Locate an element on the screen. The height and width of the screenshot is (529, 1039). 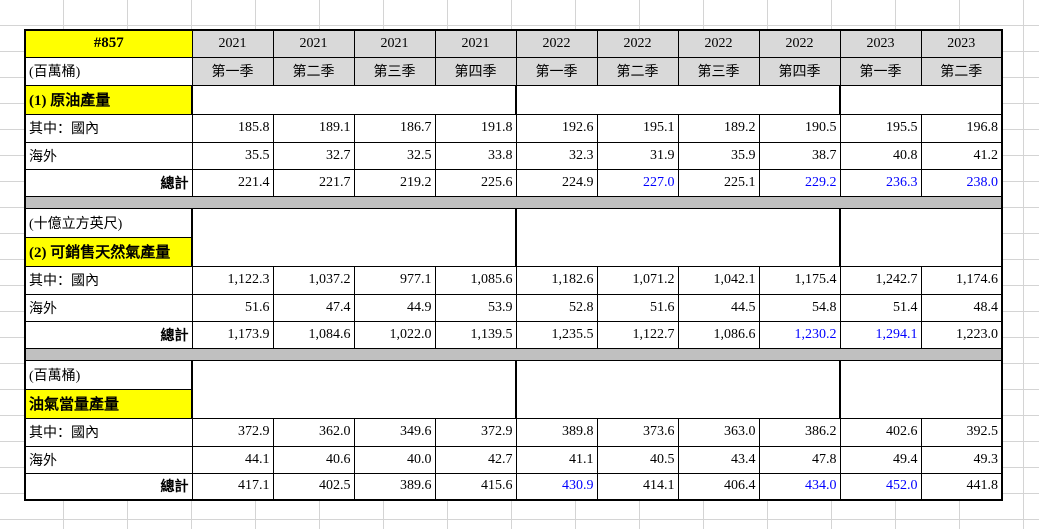
value: 1,223.0 is located at coordinates (961, 334).